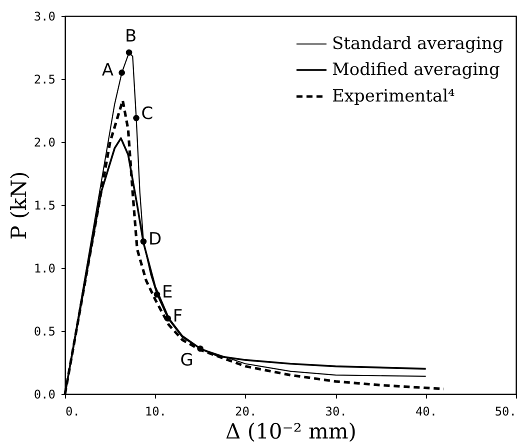  I want to click on annotation: G, so click(187, 360).